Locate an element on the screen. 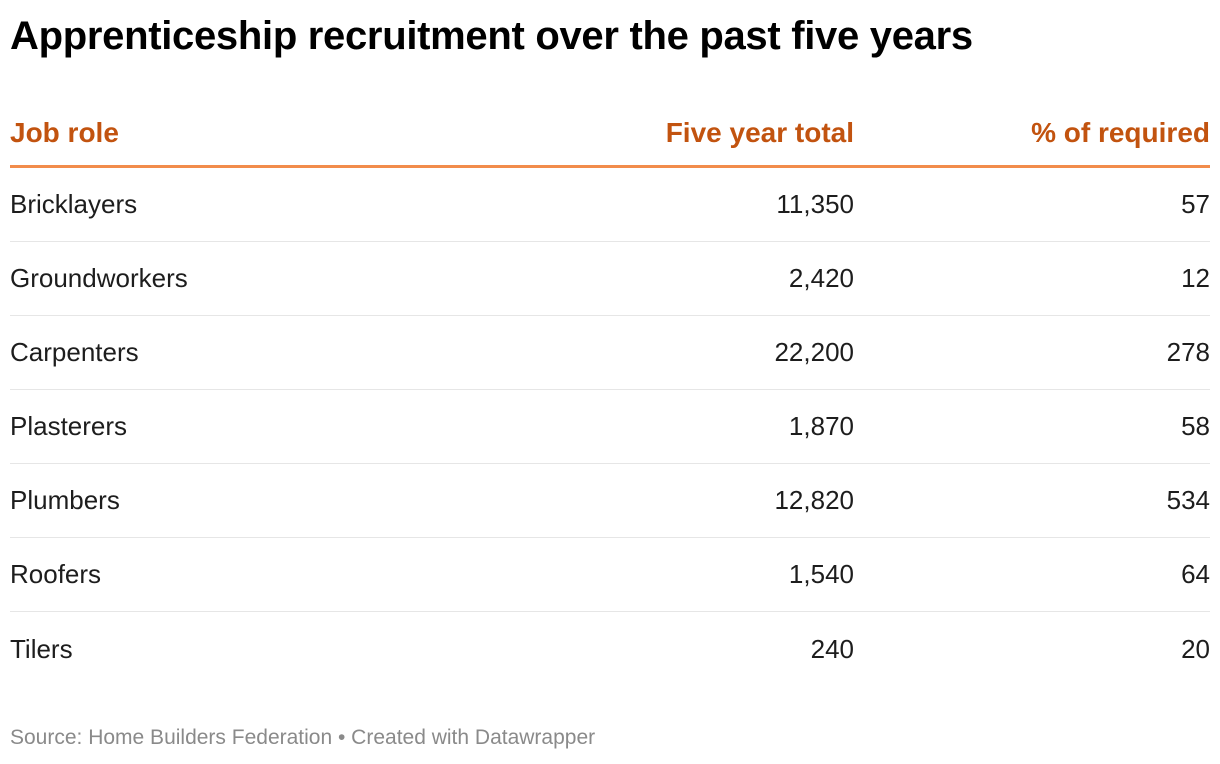  table-row: Tilers 240 20 is located at coordinates (610, 649).